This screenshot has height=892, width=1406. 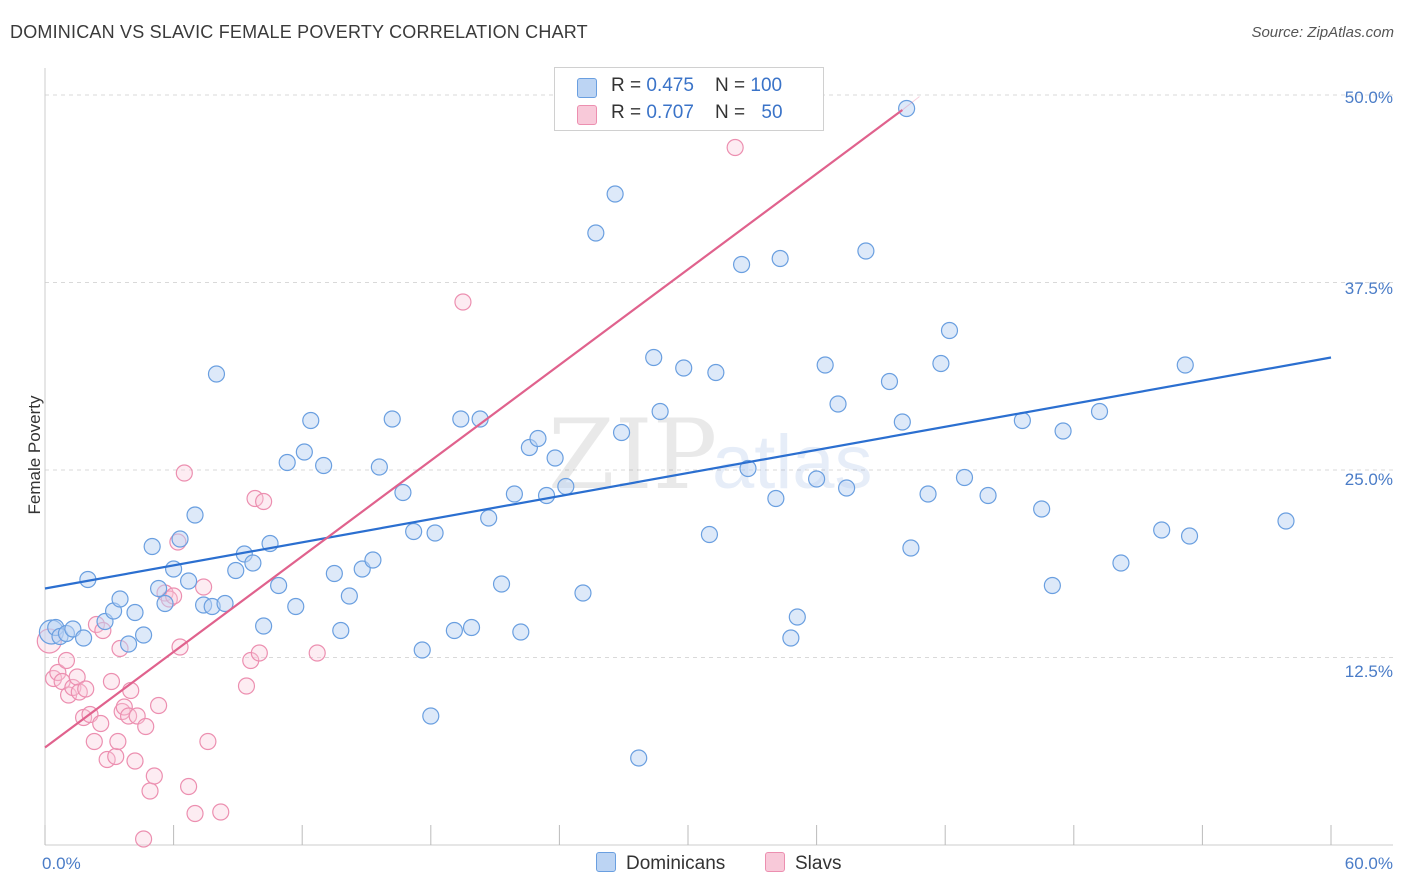 What do you see at coordinates (1322, 32) in the screenshot?
I see `source-label: Source: ZipAtlas.com` at bounding box center [1322, 32].